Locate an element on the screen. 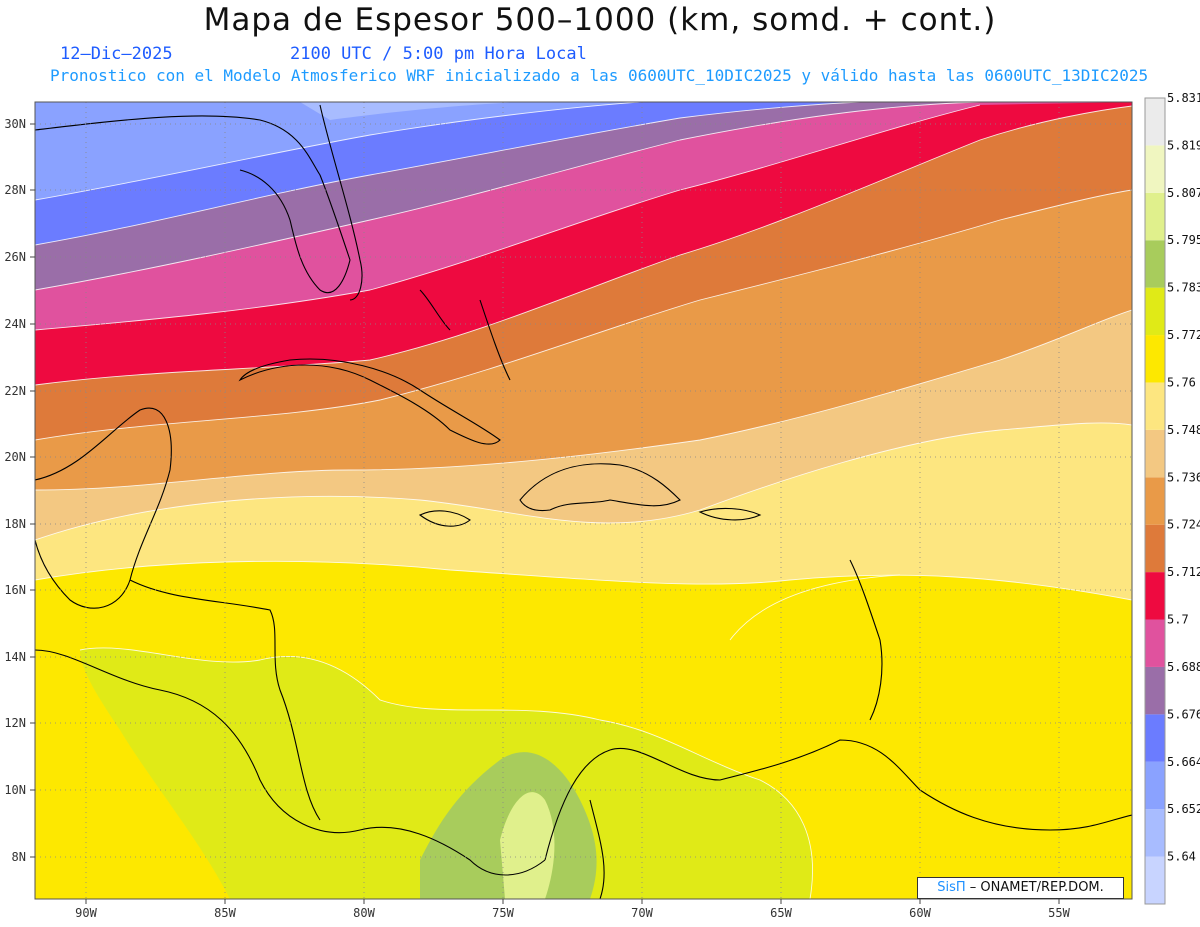 Image resolution: width=1200 pixels, height=927 pixels. colorbar-frame is located at coordinates (1155, 501).